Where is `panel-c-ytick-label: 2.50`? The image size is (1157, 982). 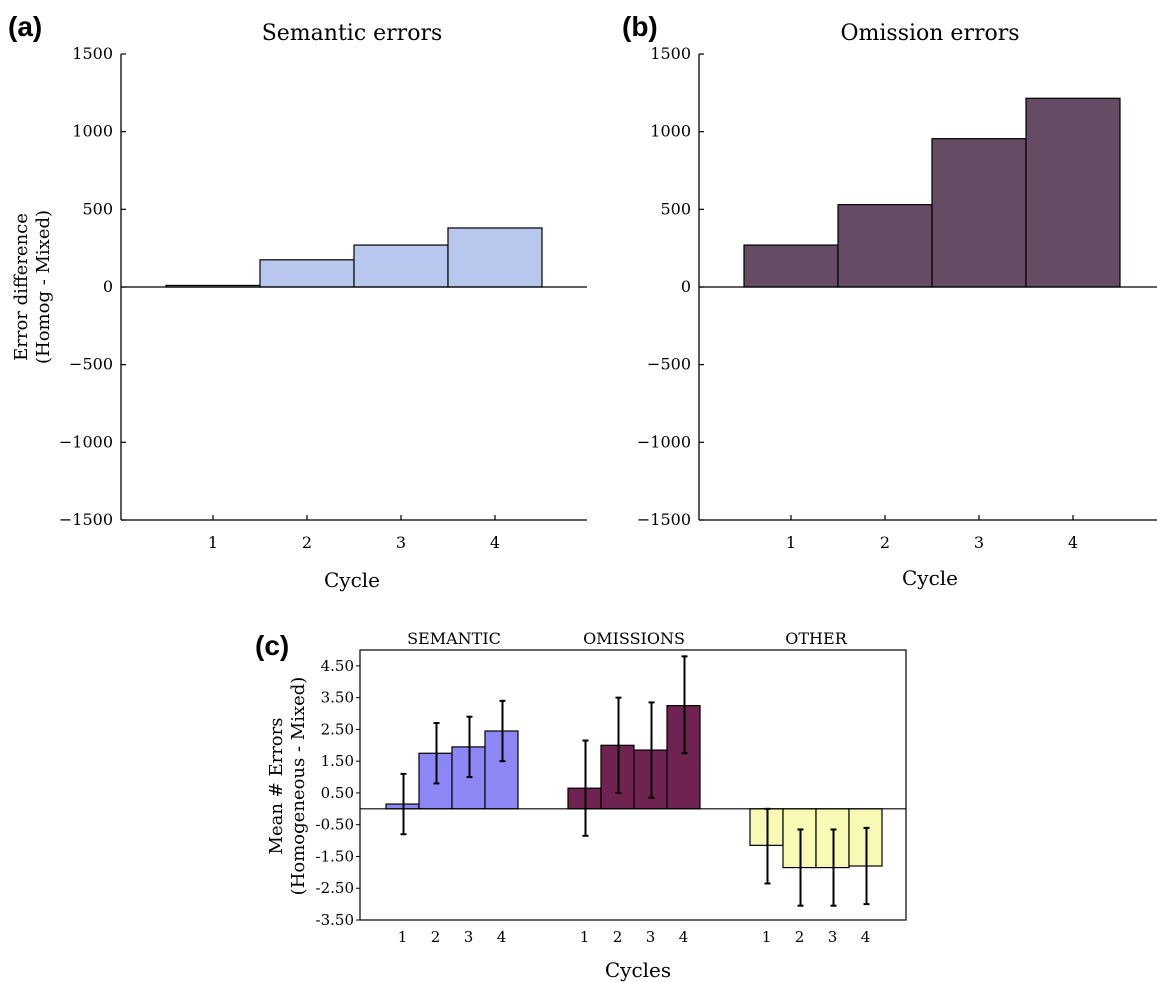 panel-c-ytick-label: 2.50 is located at coordinates (337, 729).